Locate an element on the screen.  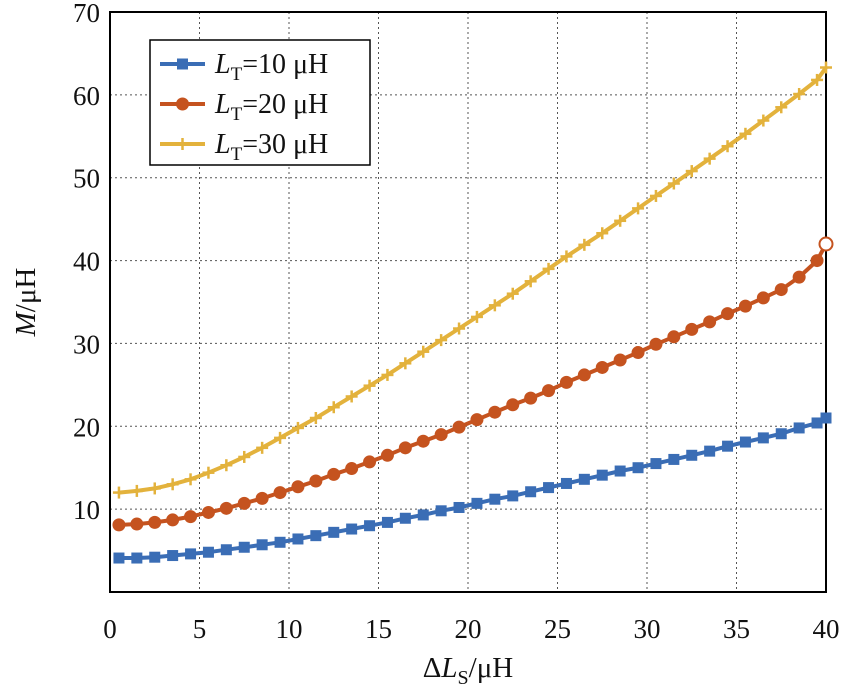
legend: LT=10 μH LT=20 μH LT=30 μH is located at coordinates (260, 102).